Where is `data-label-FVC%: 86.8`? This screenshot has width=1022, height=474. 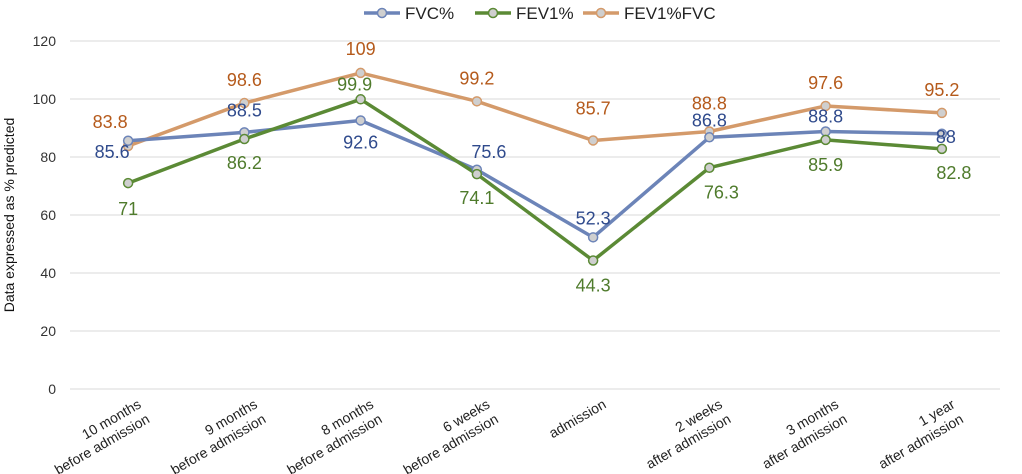
data-label-FVC%: 86.8 is located at coordinates (709, 120).